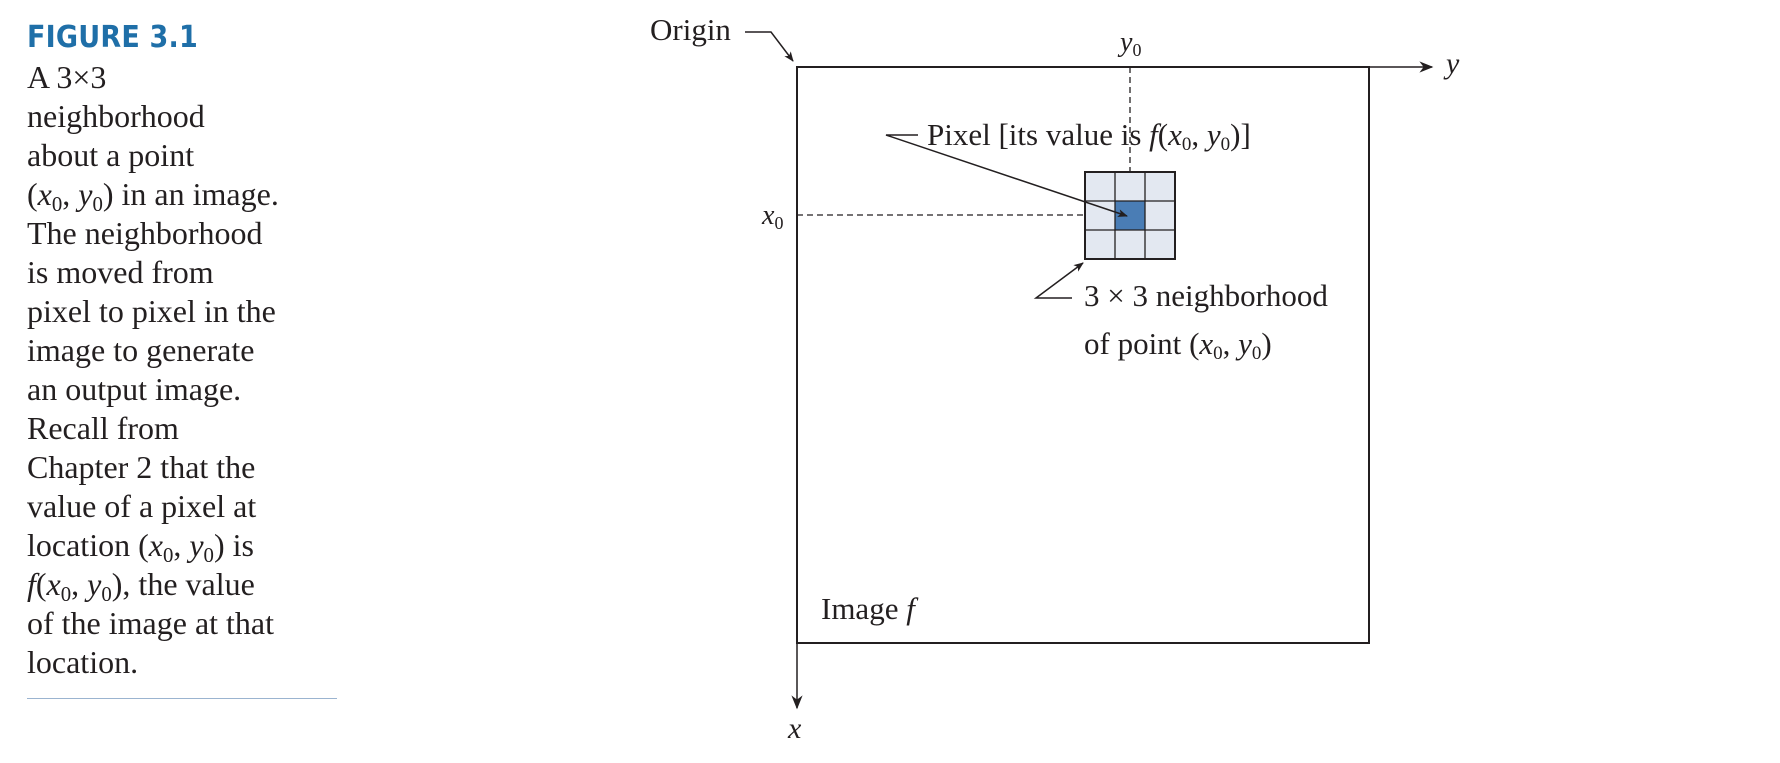 Image resolution: width=1780 pixels, height=763 pixels. What do you see at coordinates (111, 155) in the screenshot?
I see `caption-line: about a point` at bounding box center [111, 155].